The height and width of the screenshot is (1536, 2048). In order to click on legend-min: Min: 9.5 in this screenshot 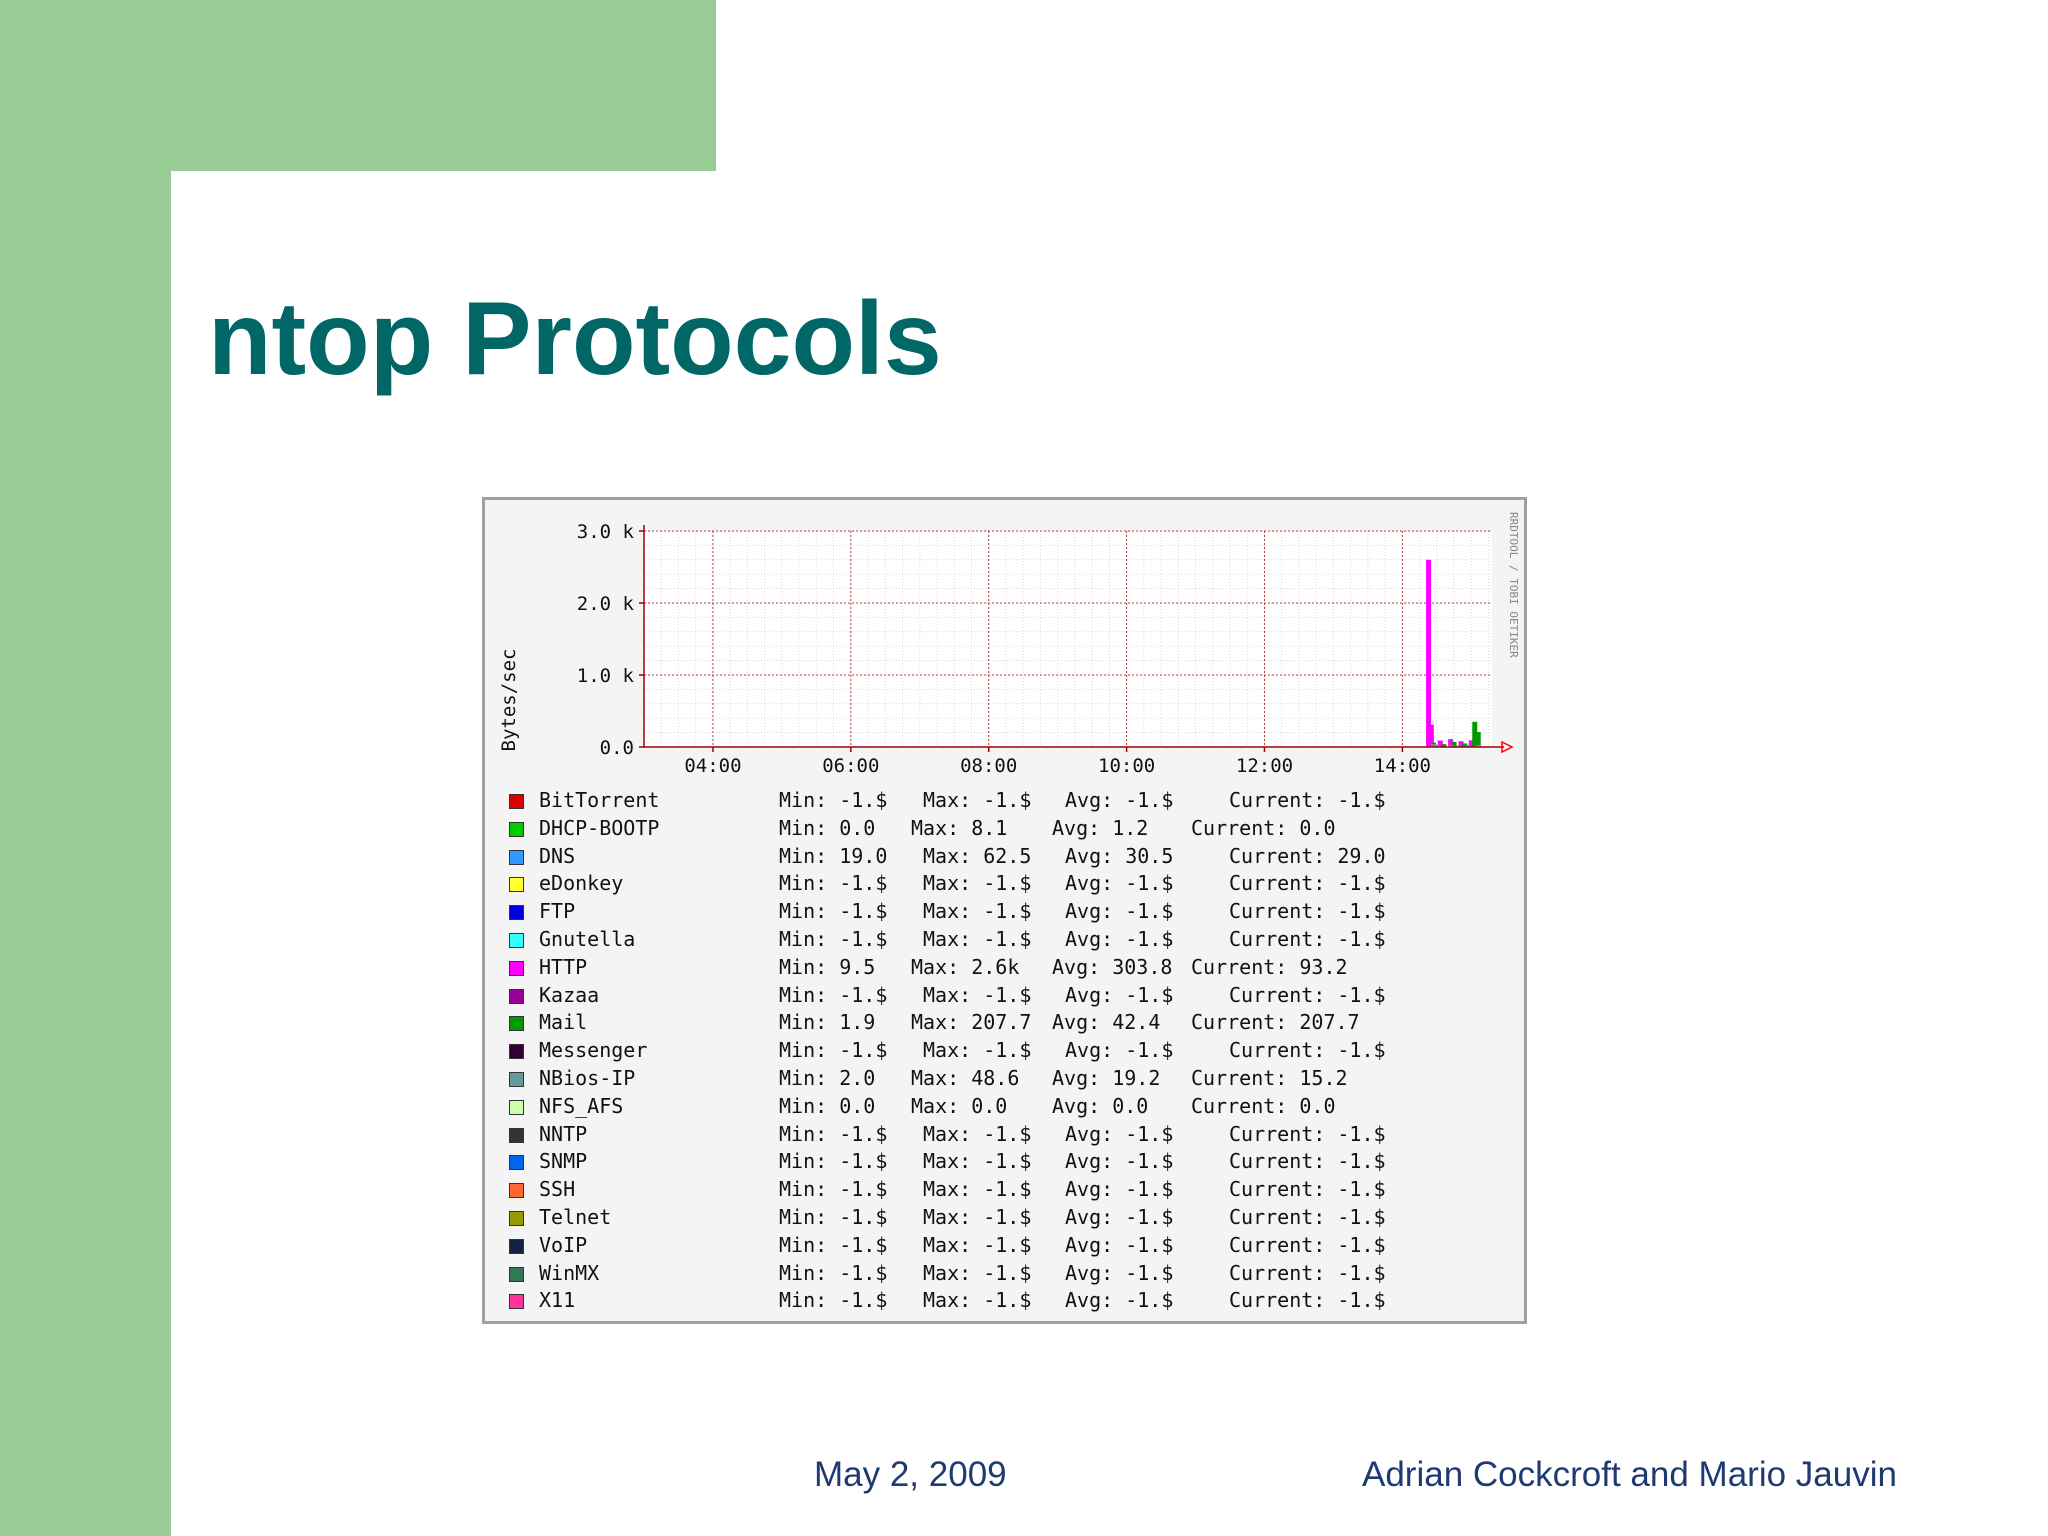, I will do `click(827, 966)`.